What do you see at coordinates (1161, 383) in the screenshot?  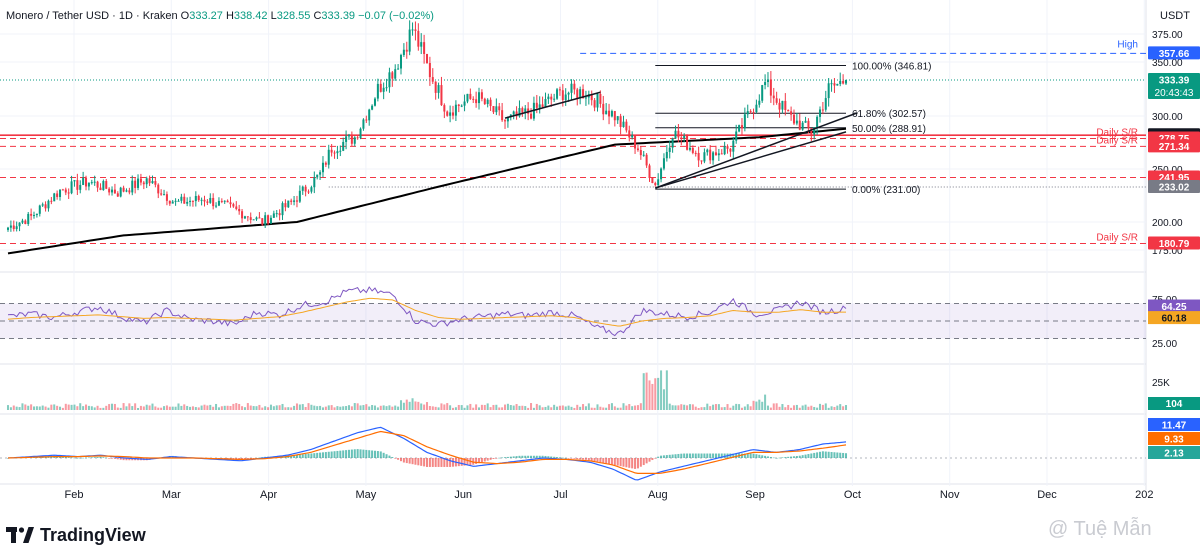 I see `volume-tick-label: 25K` at bounding box center [1161, 383].